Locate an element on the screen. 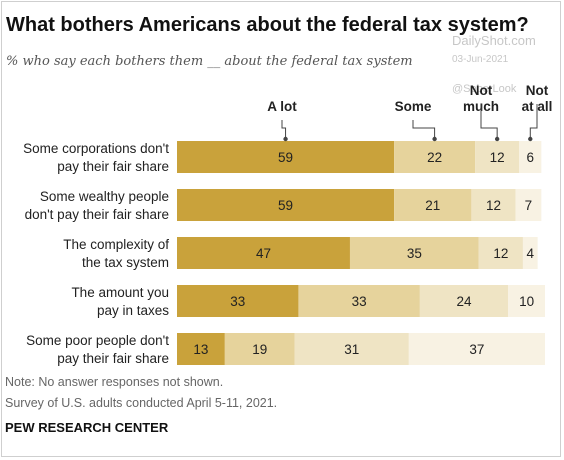 This screenshot has height=460, width=564. watermark-handle: @SoberLook is located at coordinates (484, 89).